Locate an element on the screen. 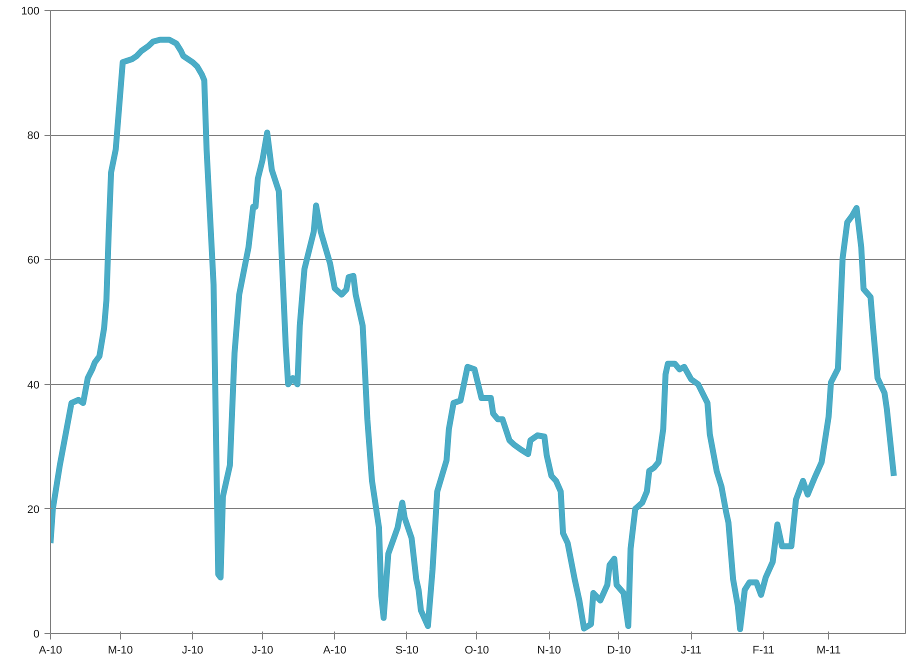 The image size is (913, 663). x-tick-label: M-10 is located at coordinates (120, 650).